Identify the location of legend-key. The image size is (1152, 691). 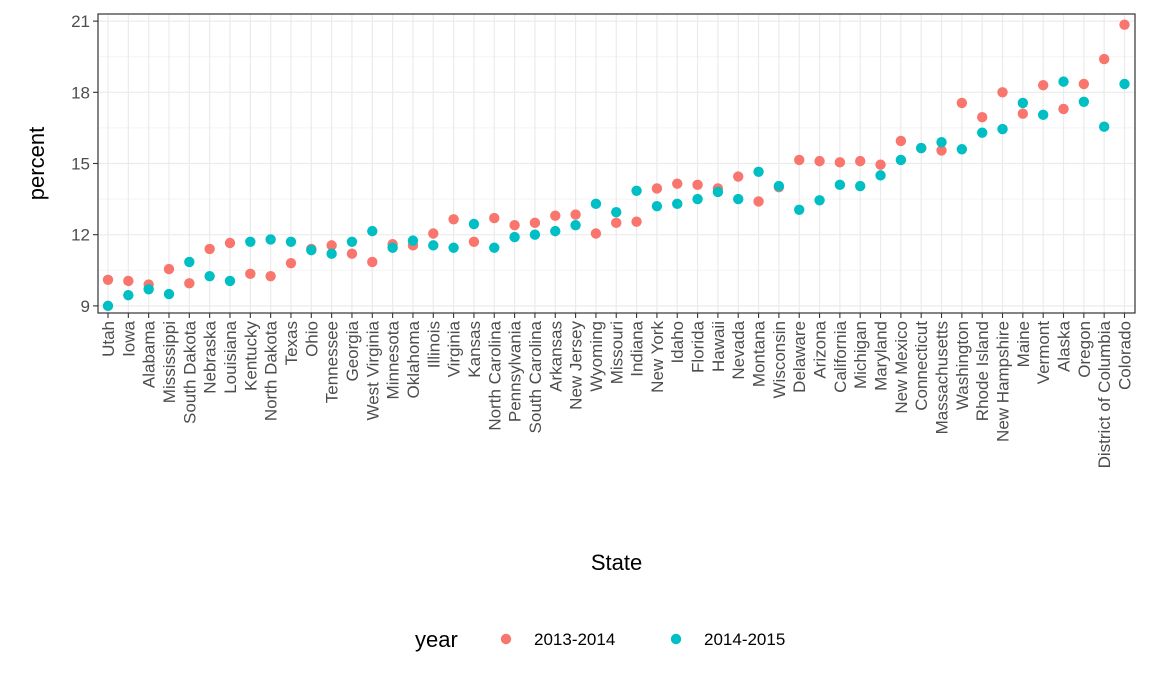
(676, 639).